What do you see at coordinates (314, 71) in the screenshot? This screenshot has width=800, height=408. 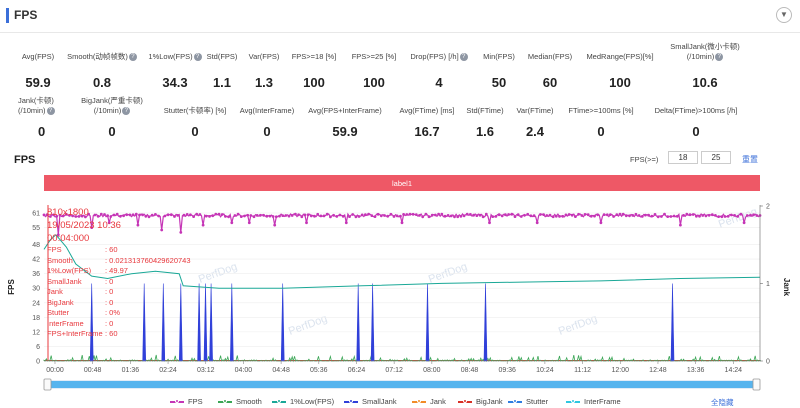 I see `metric-fps-ge-18: FPS>=18 [%] 100` at bounding box center [314, 71].